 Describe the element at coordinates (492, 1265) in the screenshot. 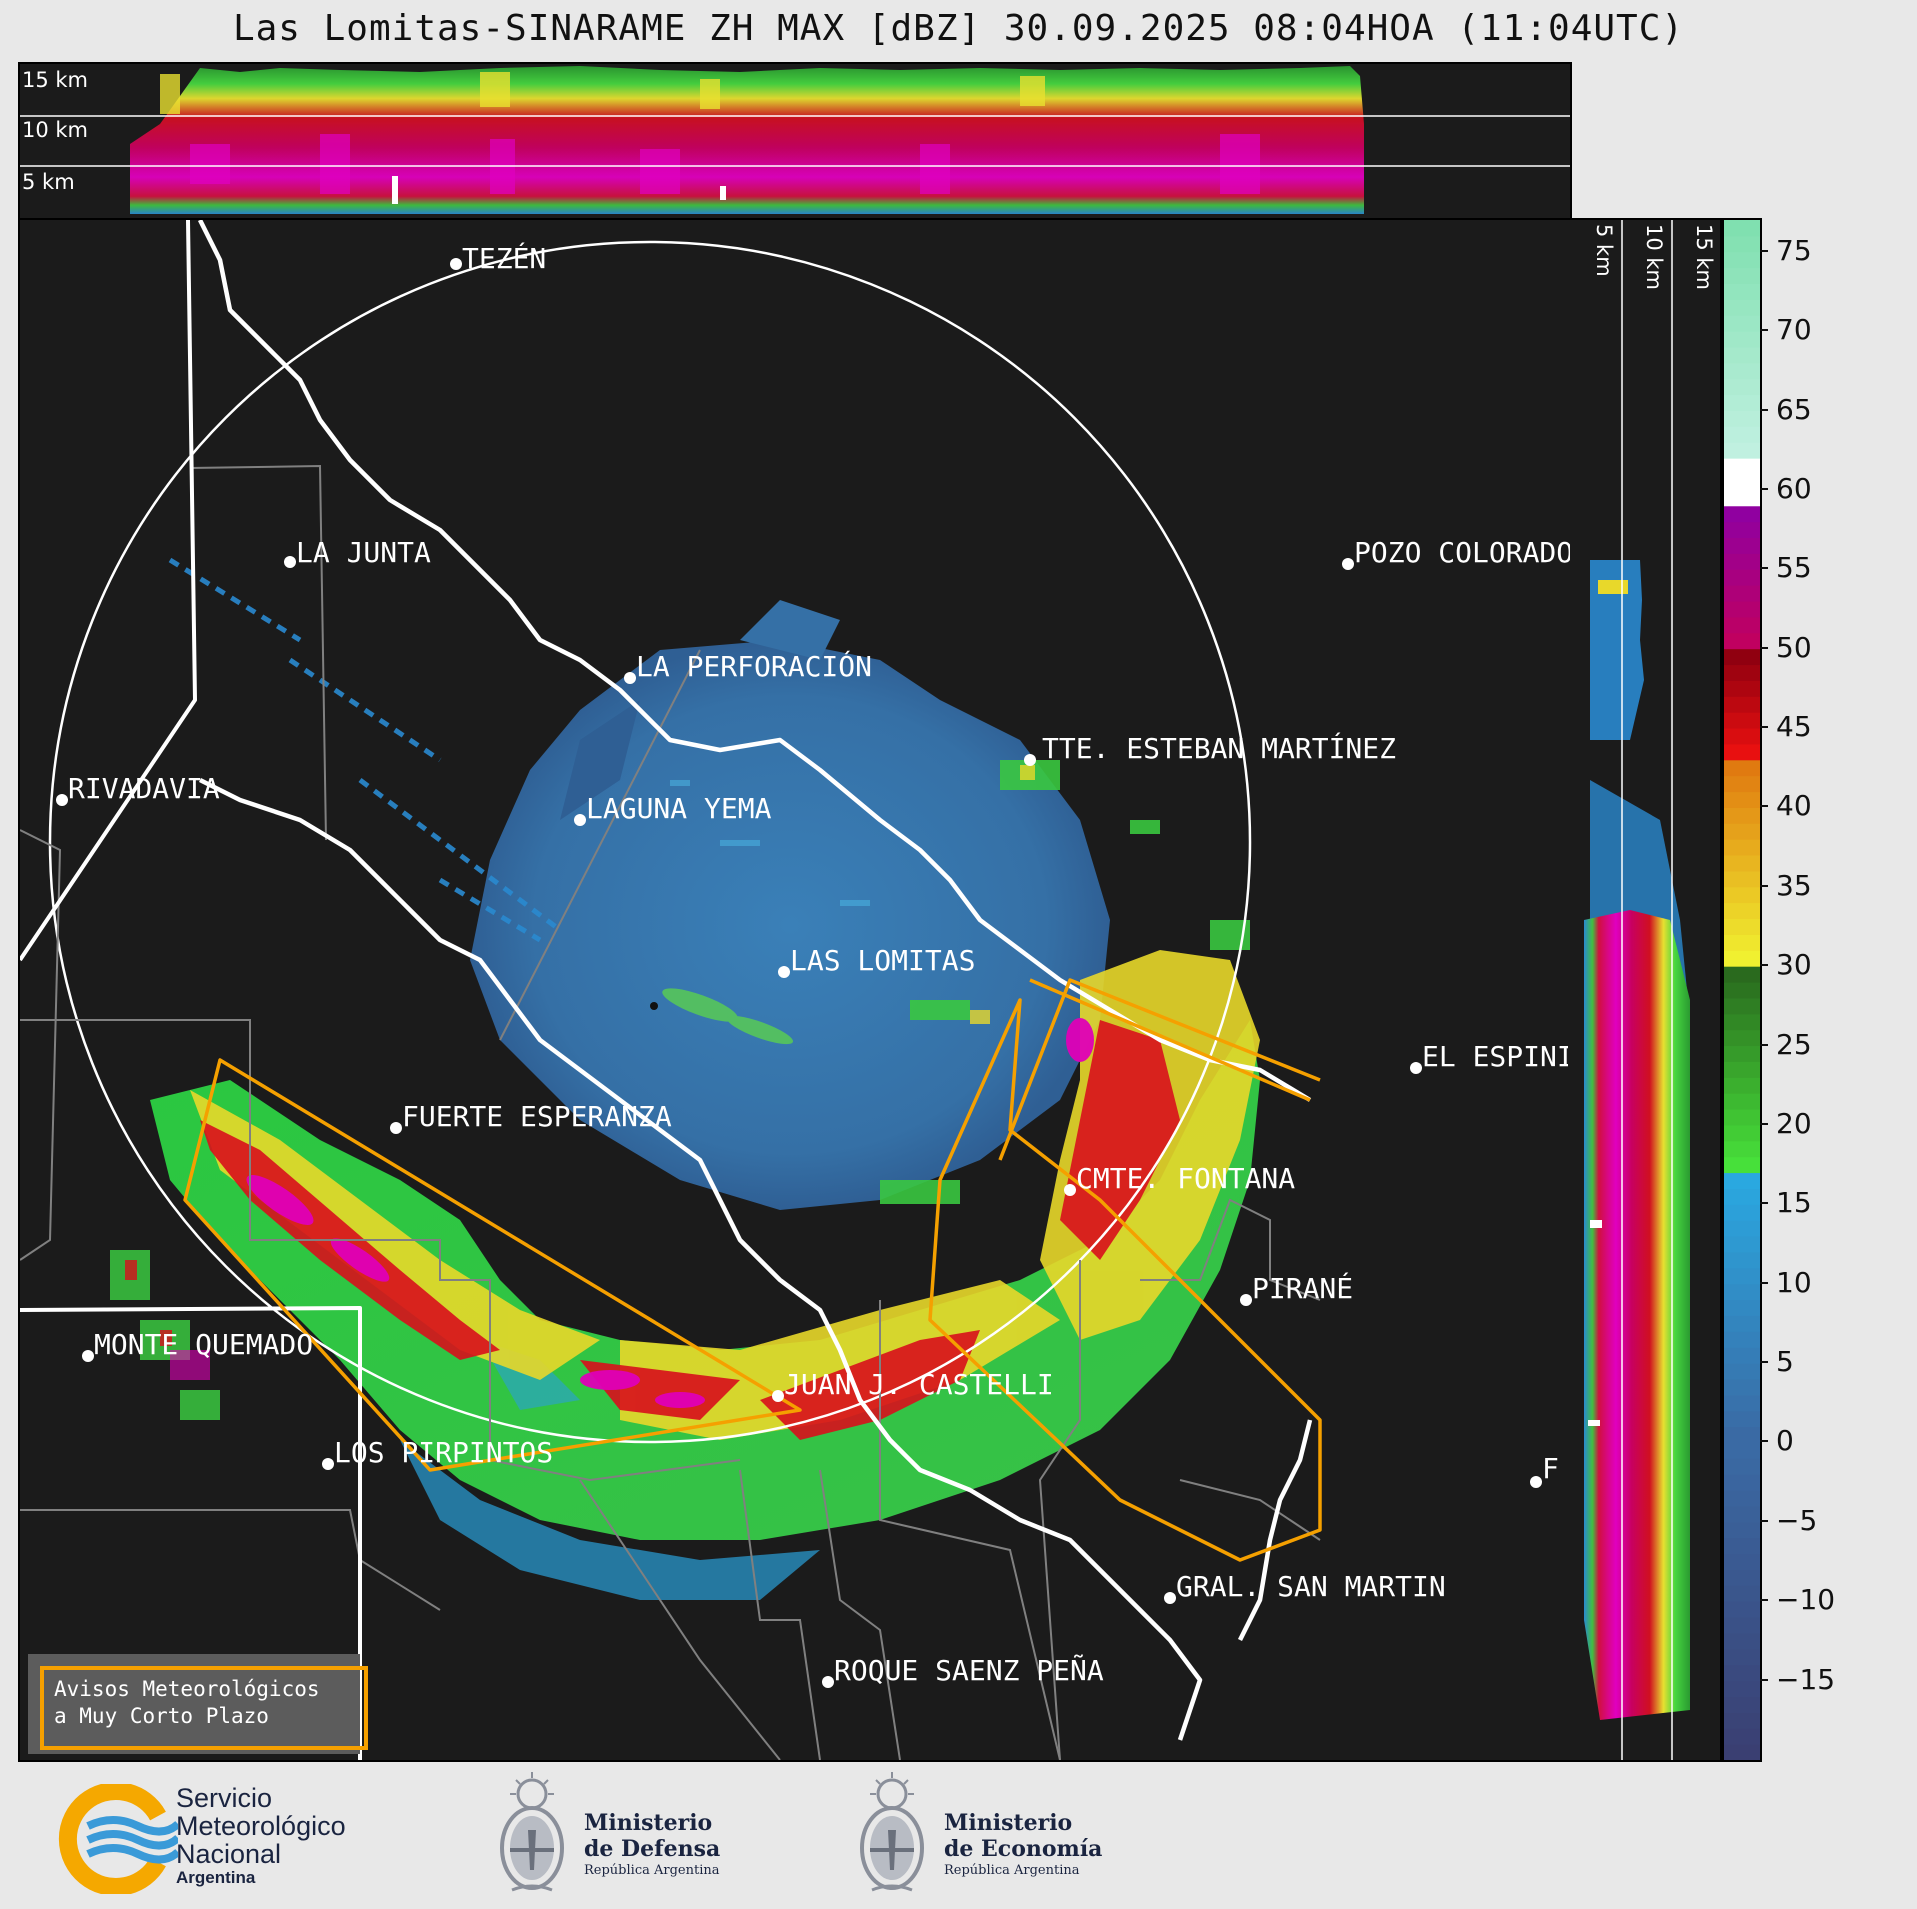

I see `warning-polygon-sw` at that location.